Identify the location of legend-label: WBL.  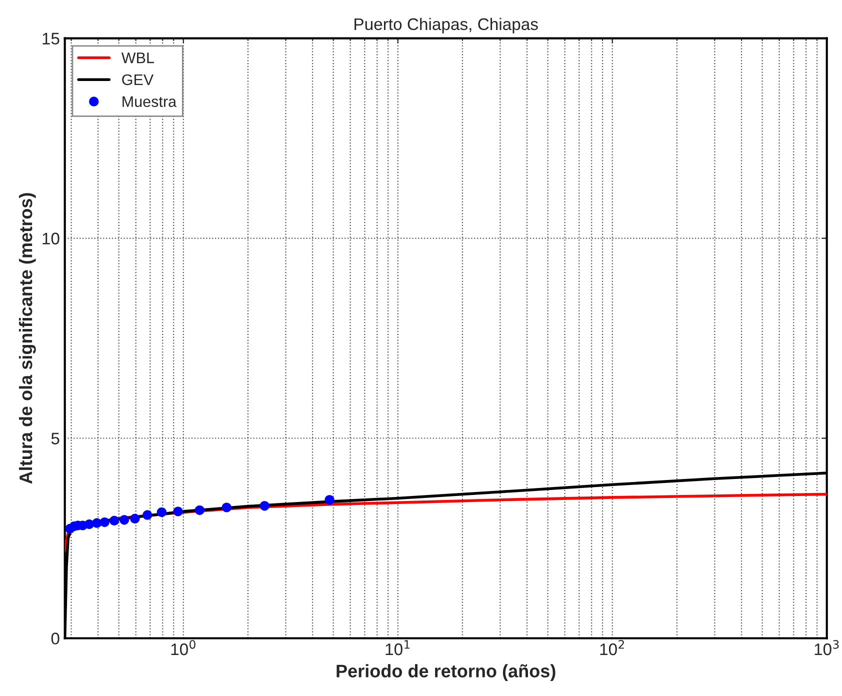
(137, 58).